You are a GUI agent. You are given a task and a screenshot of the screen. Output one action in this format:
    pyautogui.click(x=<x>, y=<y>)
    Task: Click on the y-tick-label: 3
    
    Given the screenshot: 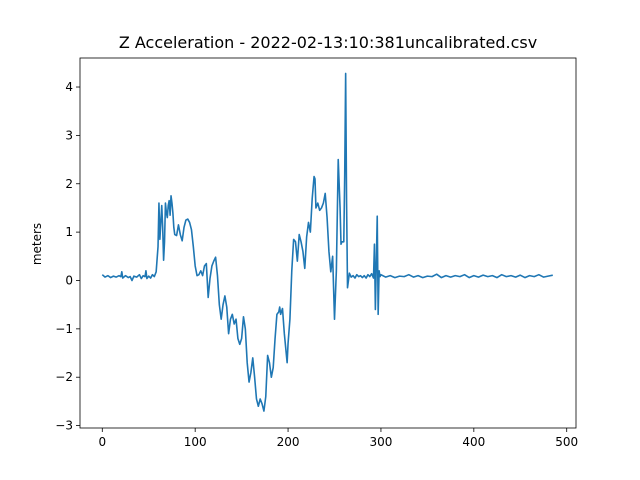 What is the action you would take?
    pyautogui.click(x=69, y=135)
    